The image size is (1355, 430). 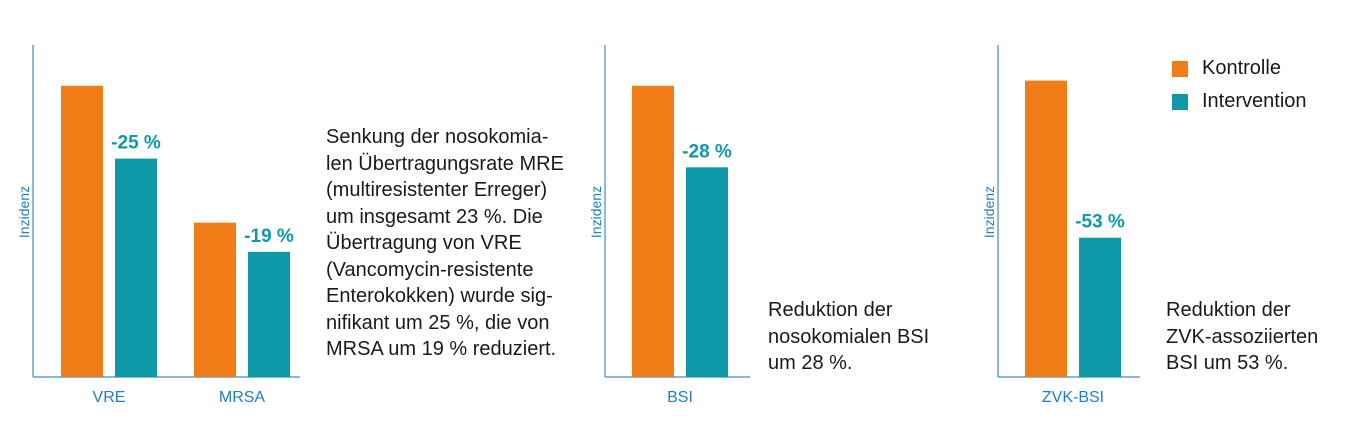 I want to click on bar-vre-intervention, so click(x=136, y=267).